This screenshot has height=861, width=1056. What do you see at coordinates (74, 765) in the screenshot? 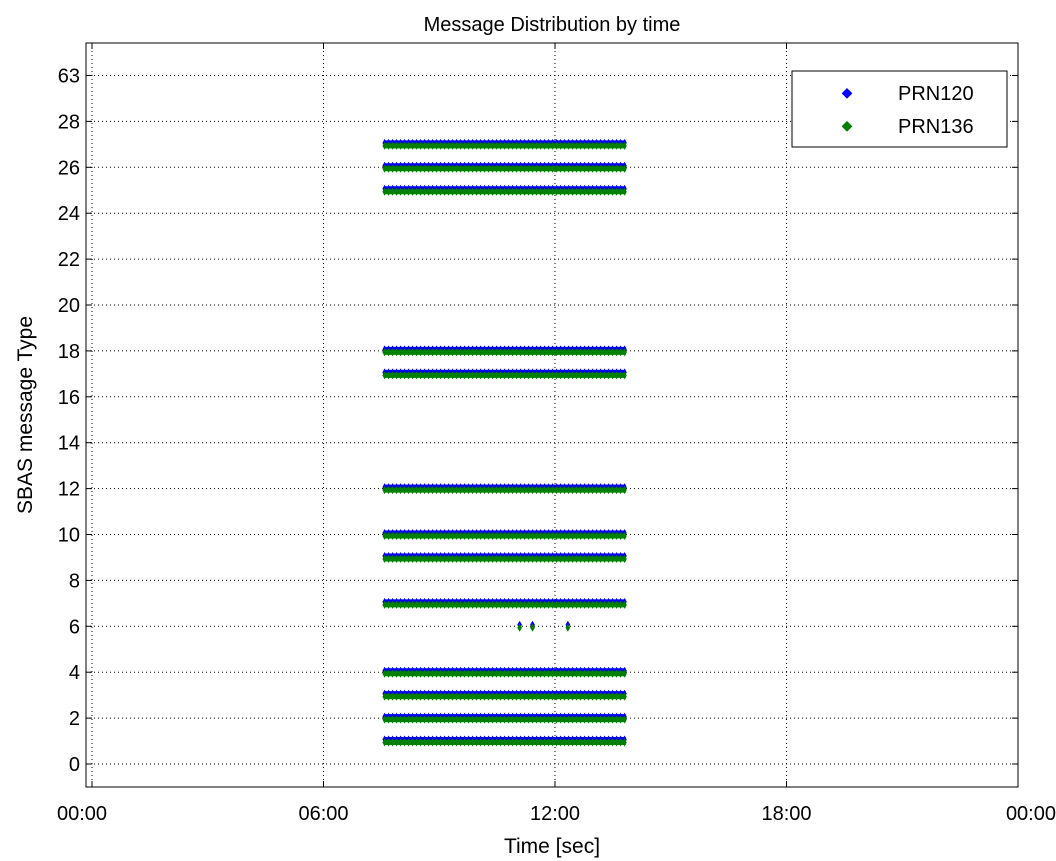
I see `y-tick-label-0: 0` at bounding box center [74, 765].